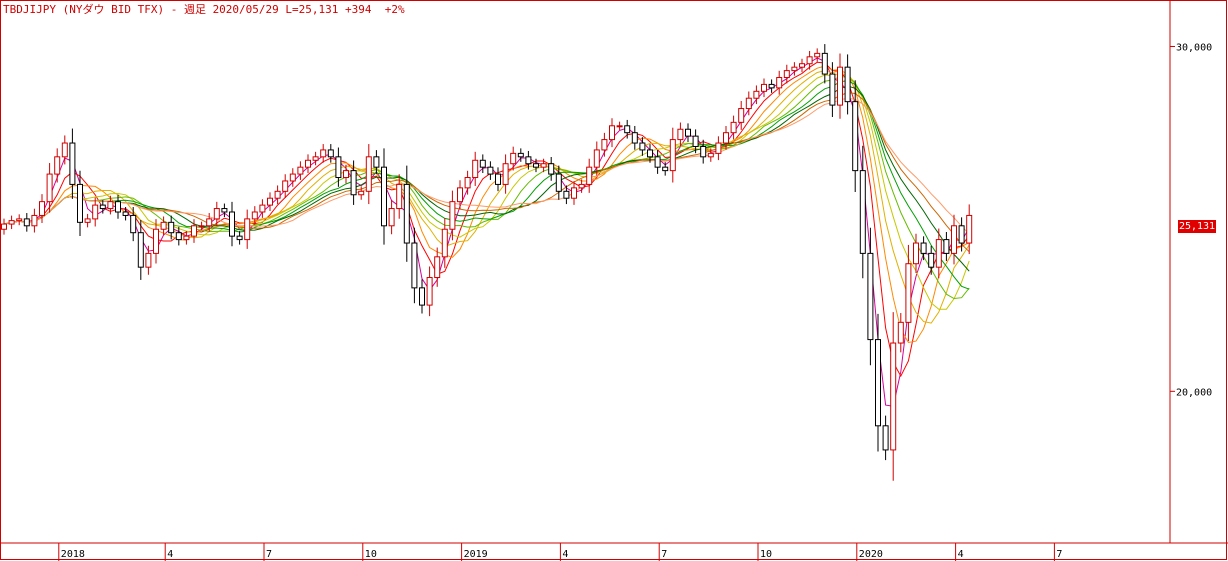 The image size is (1228, 561). Describe the element at coordinates (1197, 226) in the screenshot. I see `last-price-label: 25,131` at that location.